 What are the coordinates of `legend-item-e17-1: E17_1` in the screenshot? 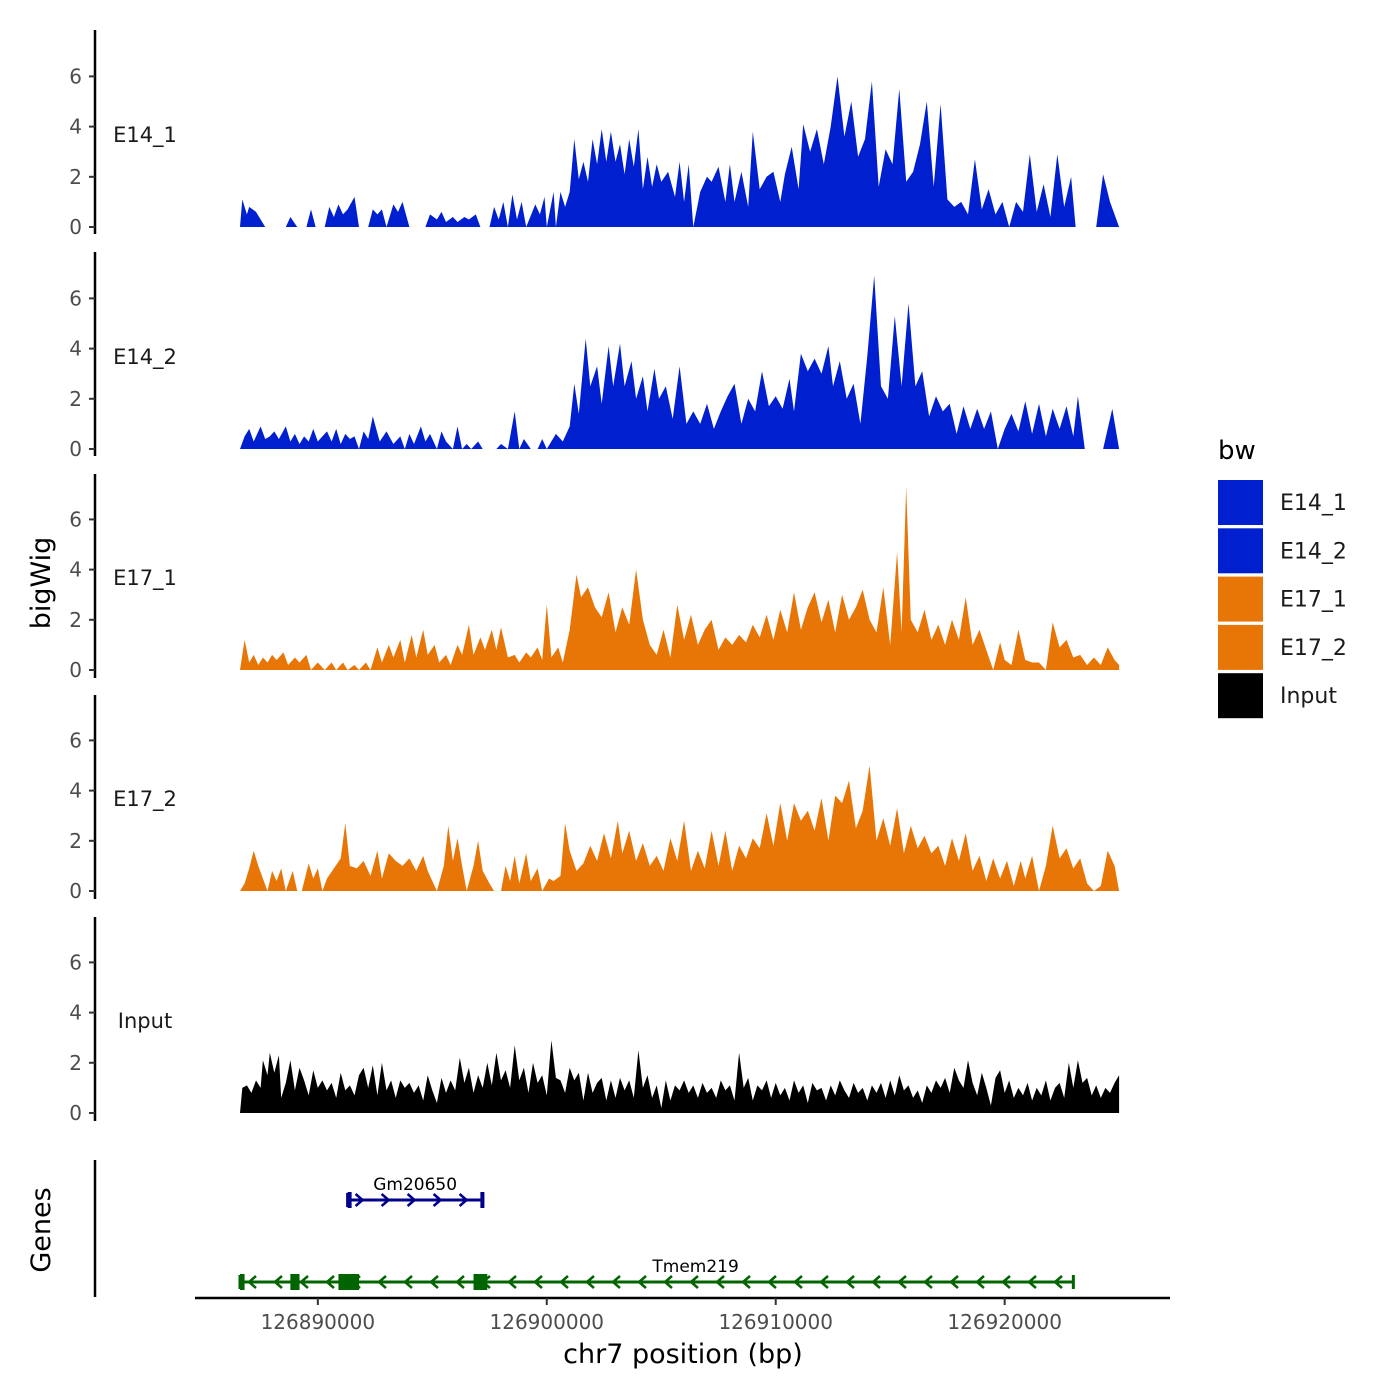 It's located at (1282, 599).